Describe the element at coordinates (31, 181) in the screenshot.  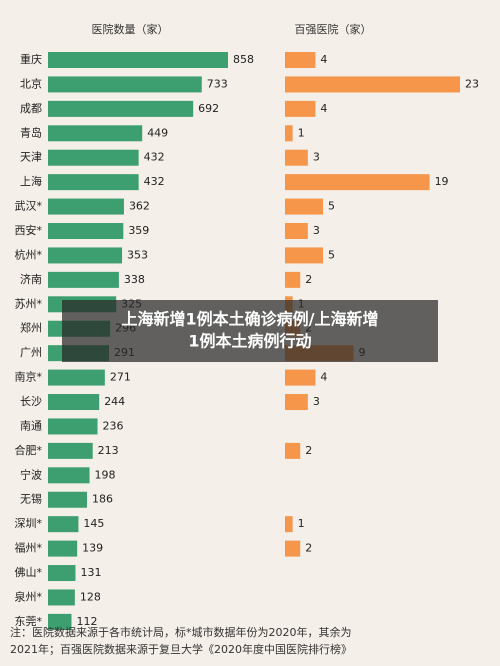
I see `category-label: 上海` at that location.